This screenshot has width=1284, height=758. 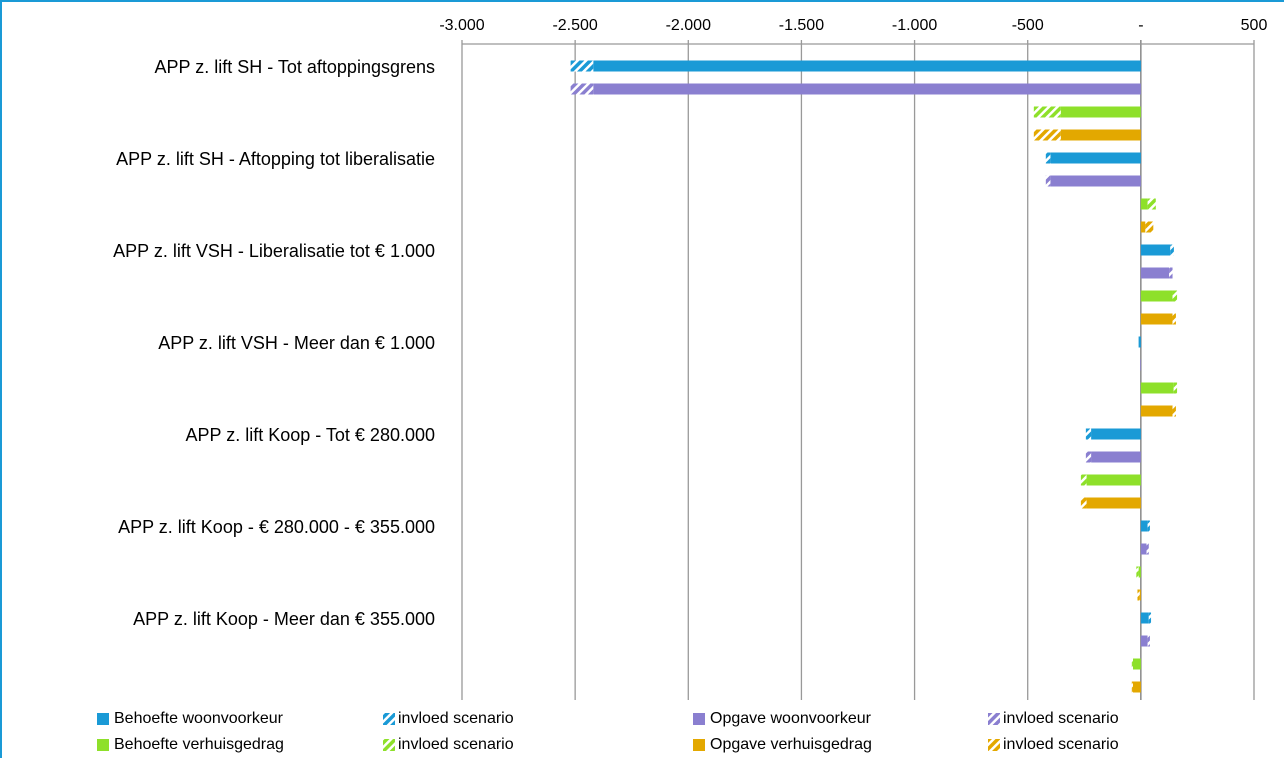 What do you see at coordinates (284, 619) in the screenshot?
I see `category-label: APP z. lift Koop - Meer dan € 355.000` at bounding box center [284, 619].